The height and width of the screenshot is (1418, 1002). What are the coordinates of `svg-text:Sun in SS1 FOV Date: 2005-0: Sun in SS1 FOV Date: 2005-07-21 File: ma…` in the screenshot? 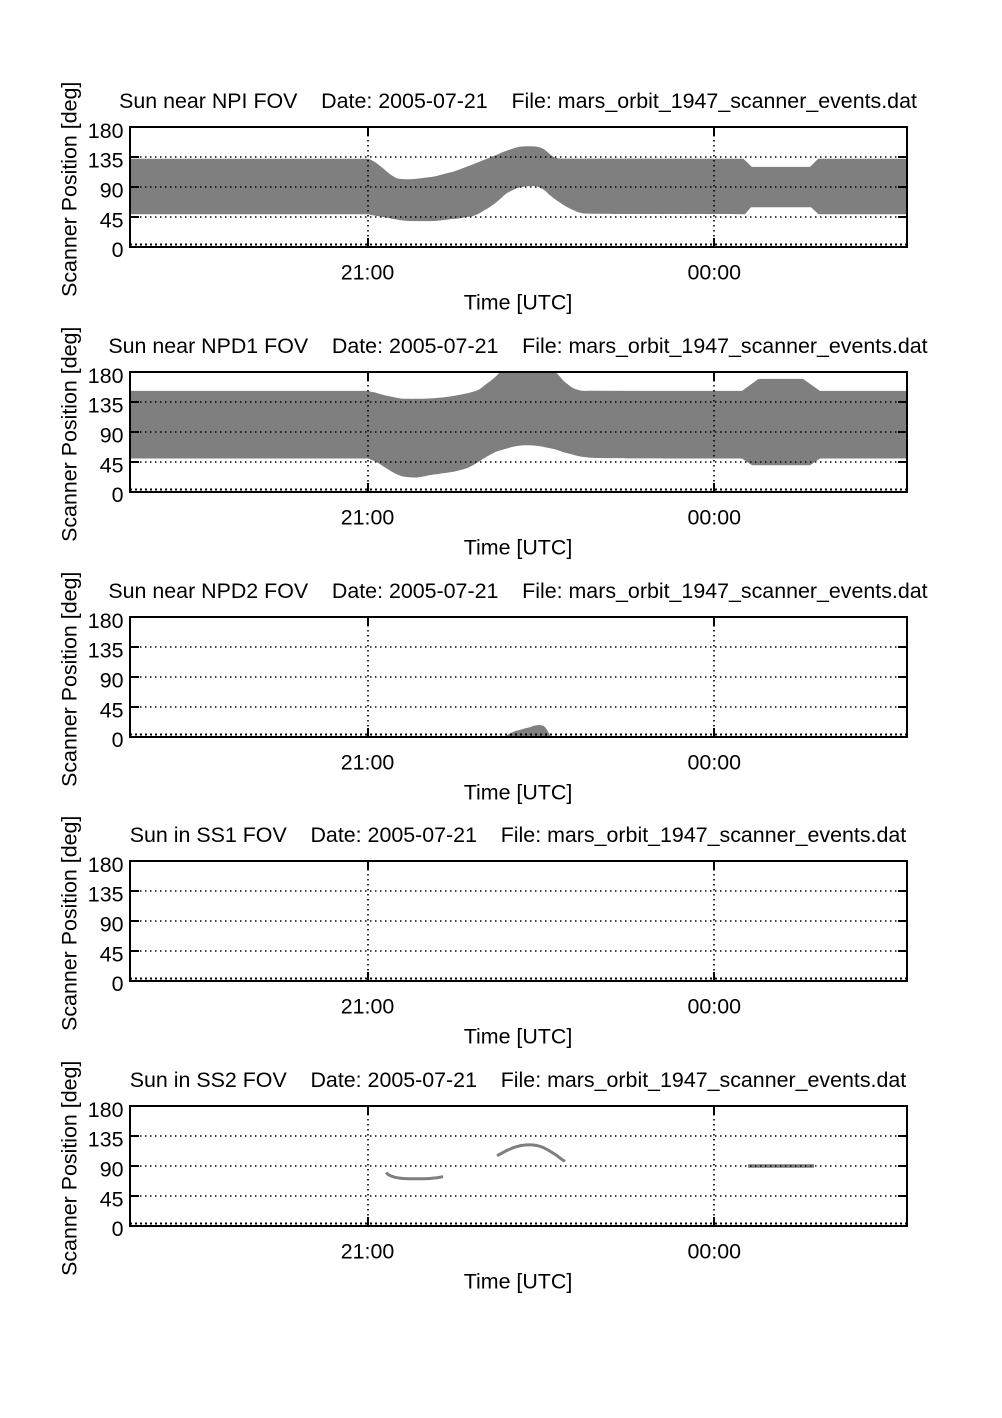 It's located at (518, 835).